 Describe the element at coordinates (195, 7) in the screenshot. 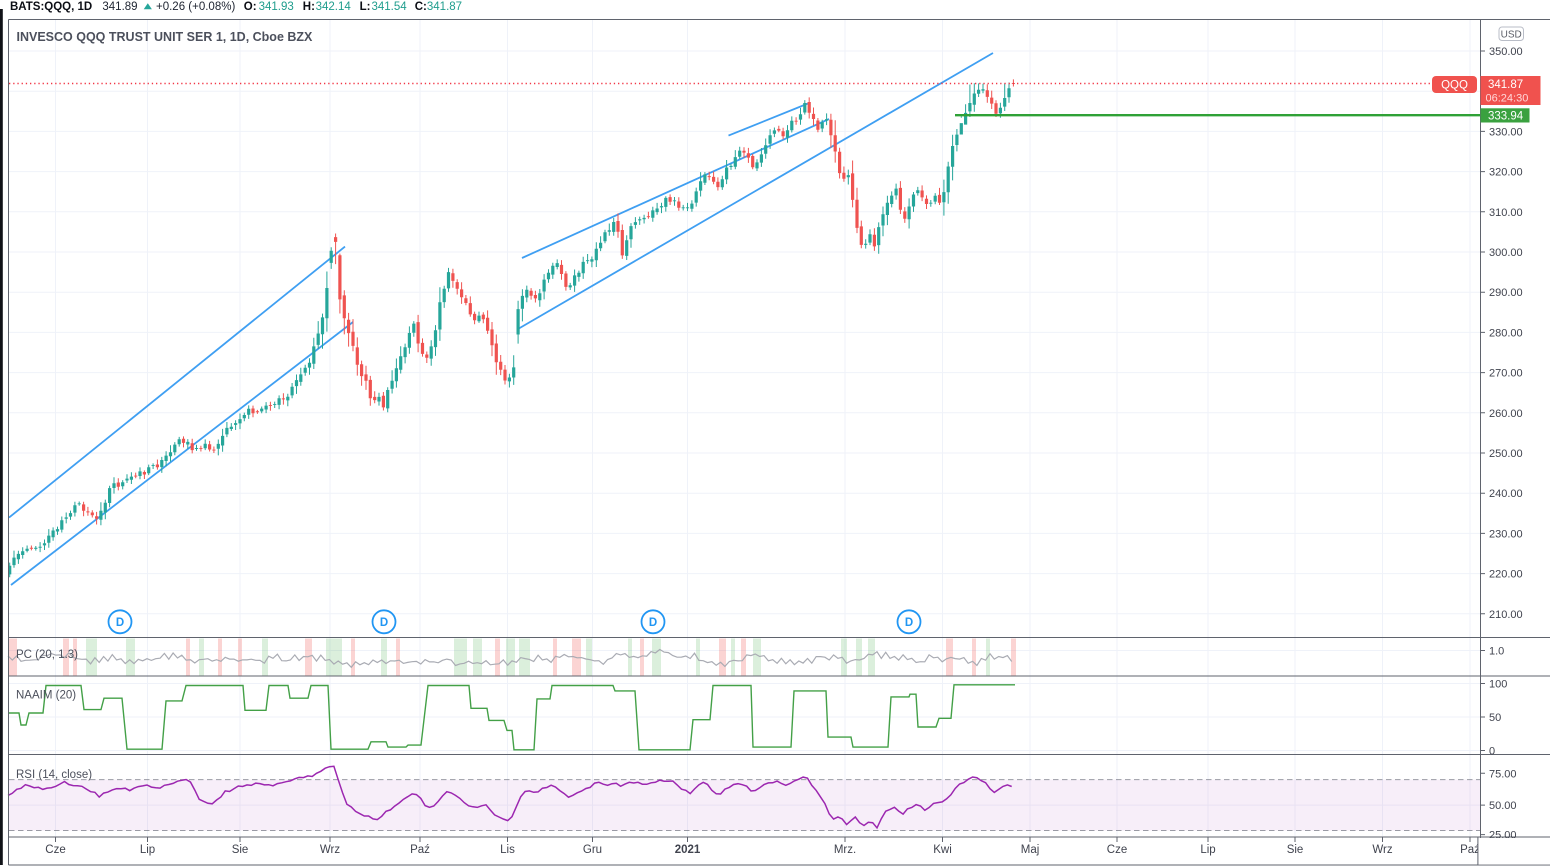

I see `svg-text: +0.26 (+0.08%)` at that location.